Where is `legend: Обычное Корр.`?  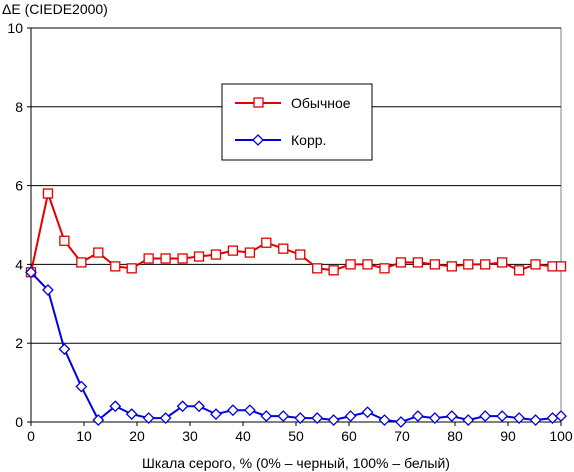
legend: Обычное Корр. is located at coordinates (297, 122).